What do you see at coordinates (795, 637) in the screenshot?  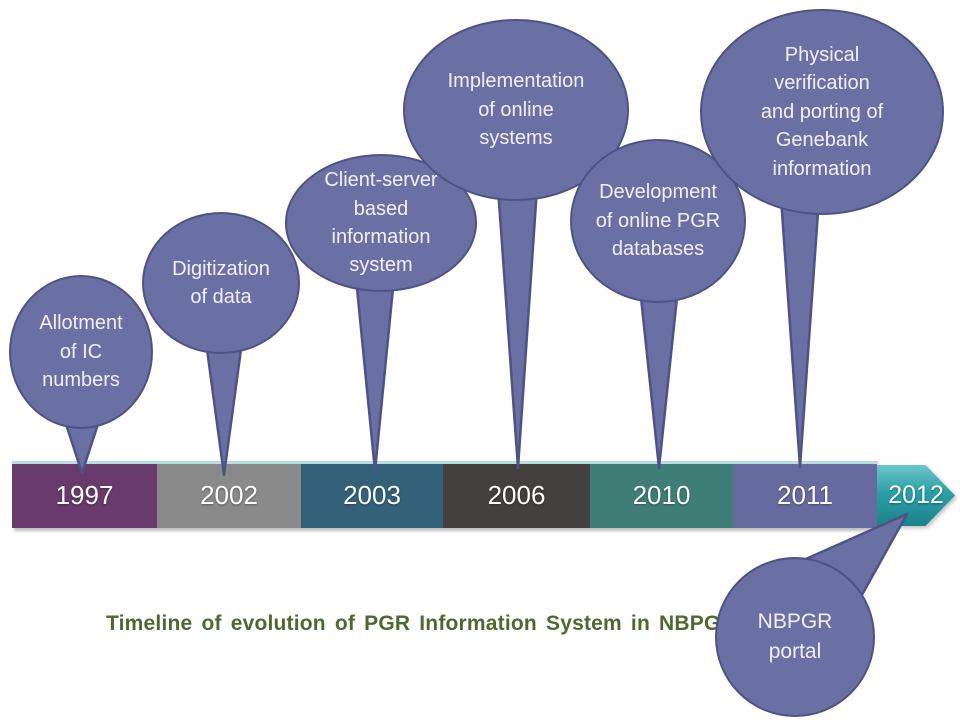 I see `bubble-nbpgr-portal: NBPGR portal` at bounding box center [795, 637].